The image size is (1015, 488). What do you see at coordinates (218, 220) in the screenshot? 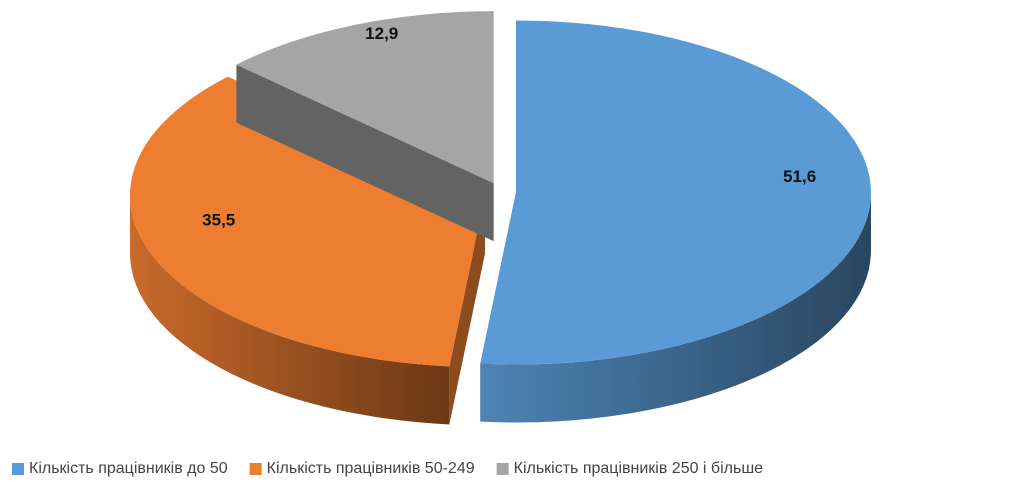
I see `data-label: 35,5` at bounding box center [218, 220].